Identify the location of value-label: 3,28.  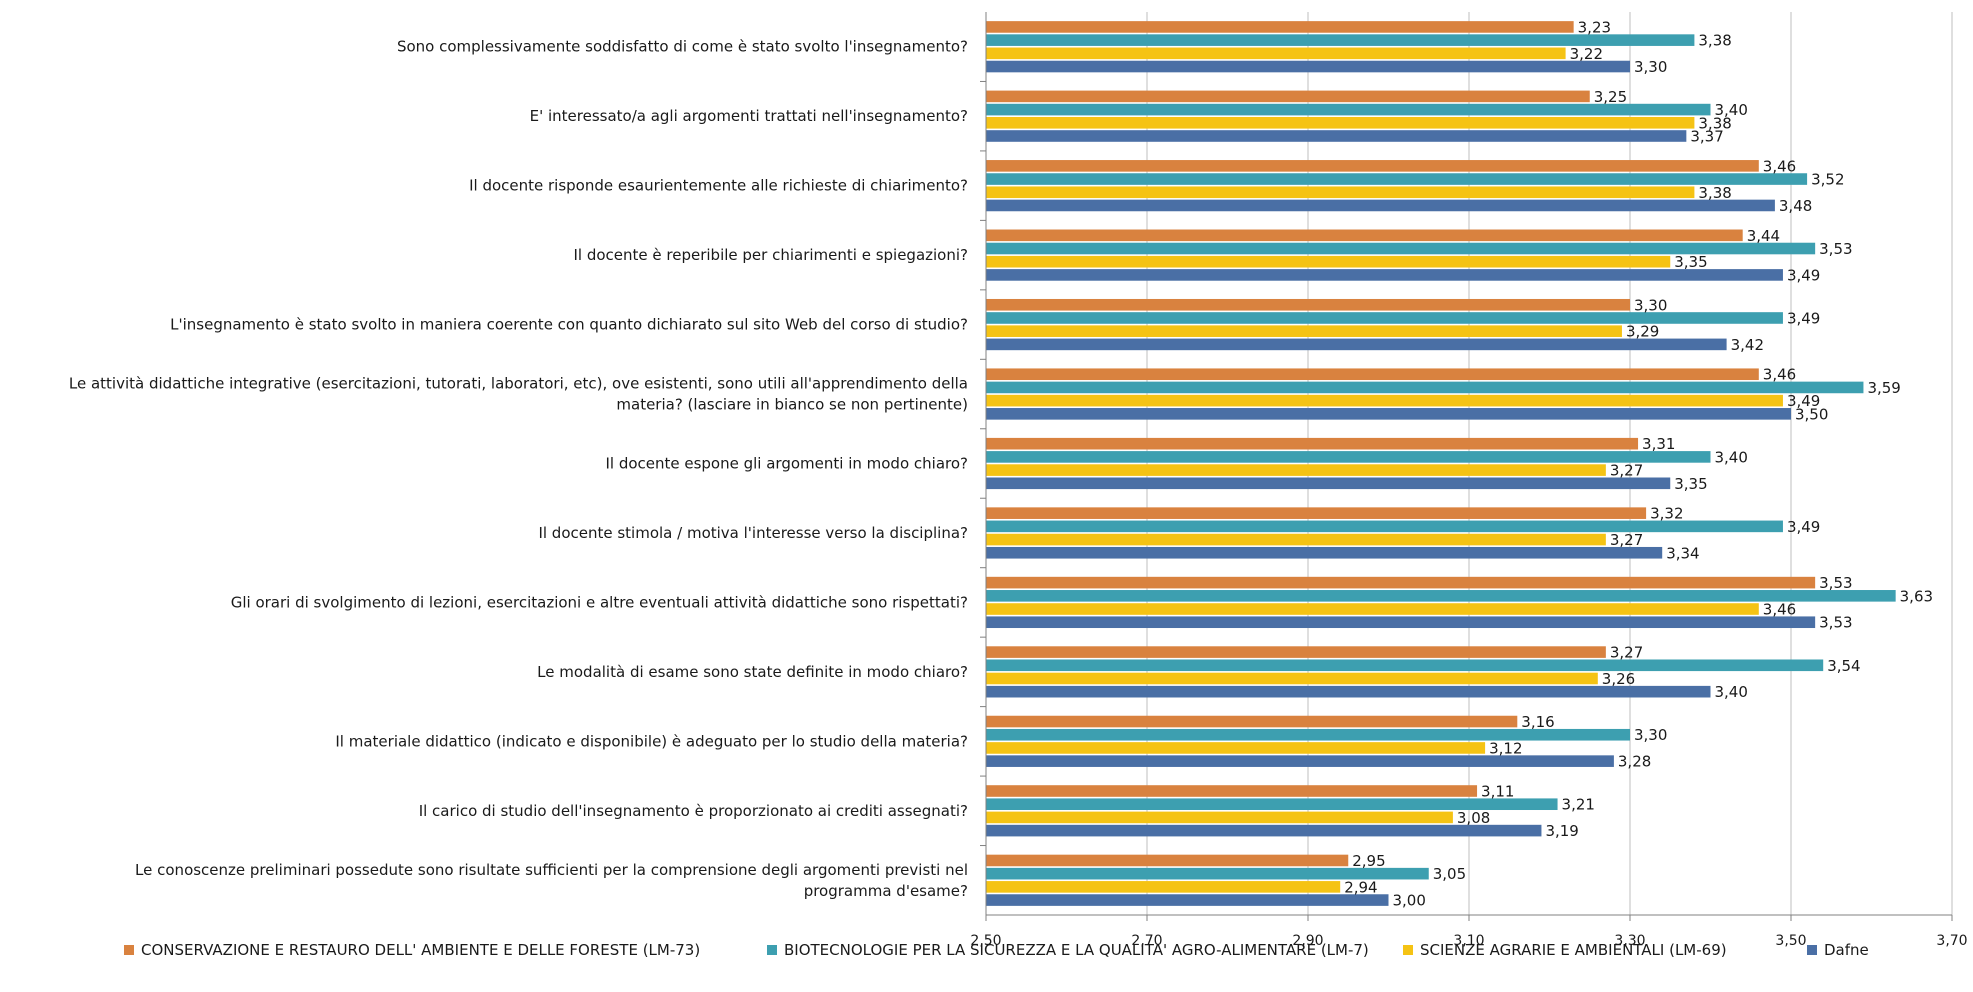
(1634, 762).